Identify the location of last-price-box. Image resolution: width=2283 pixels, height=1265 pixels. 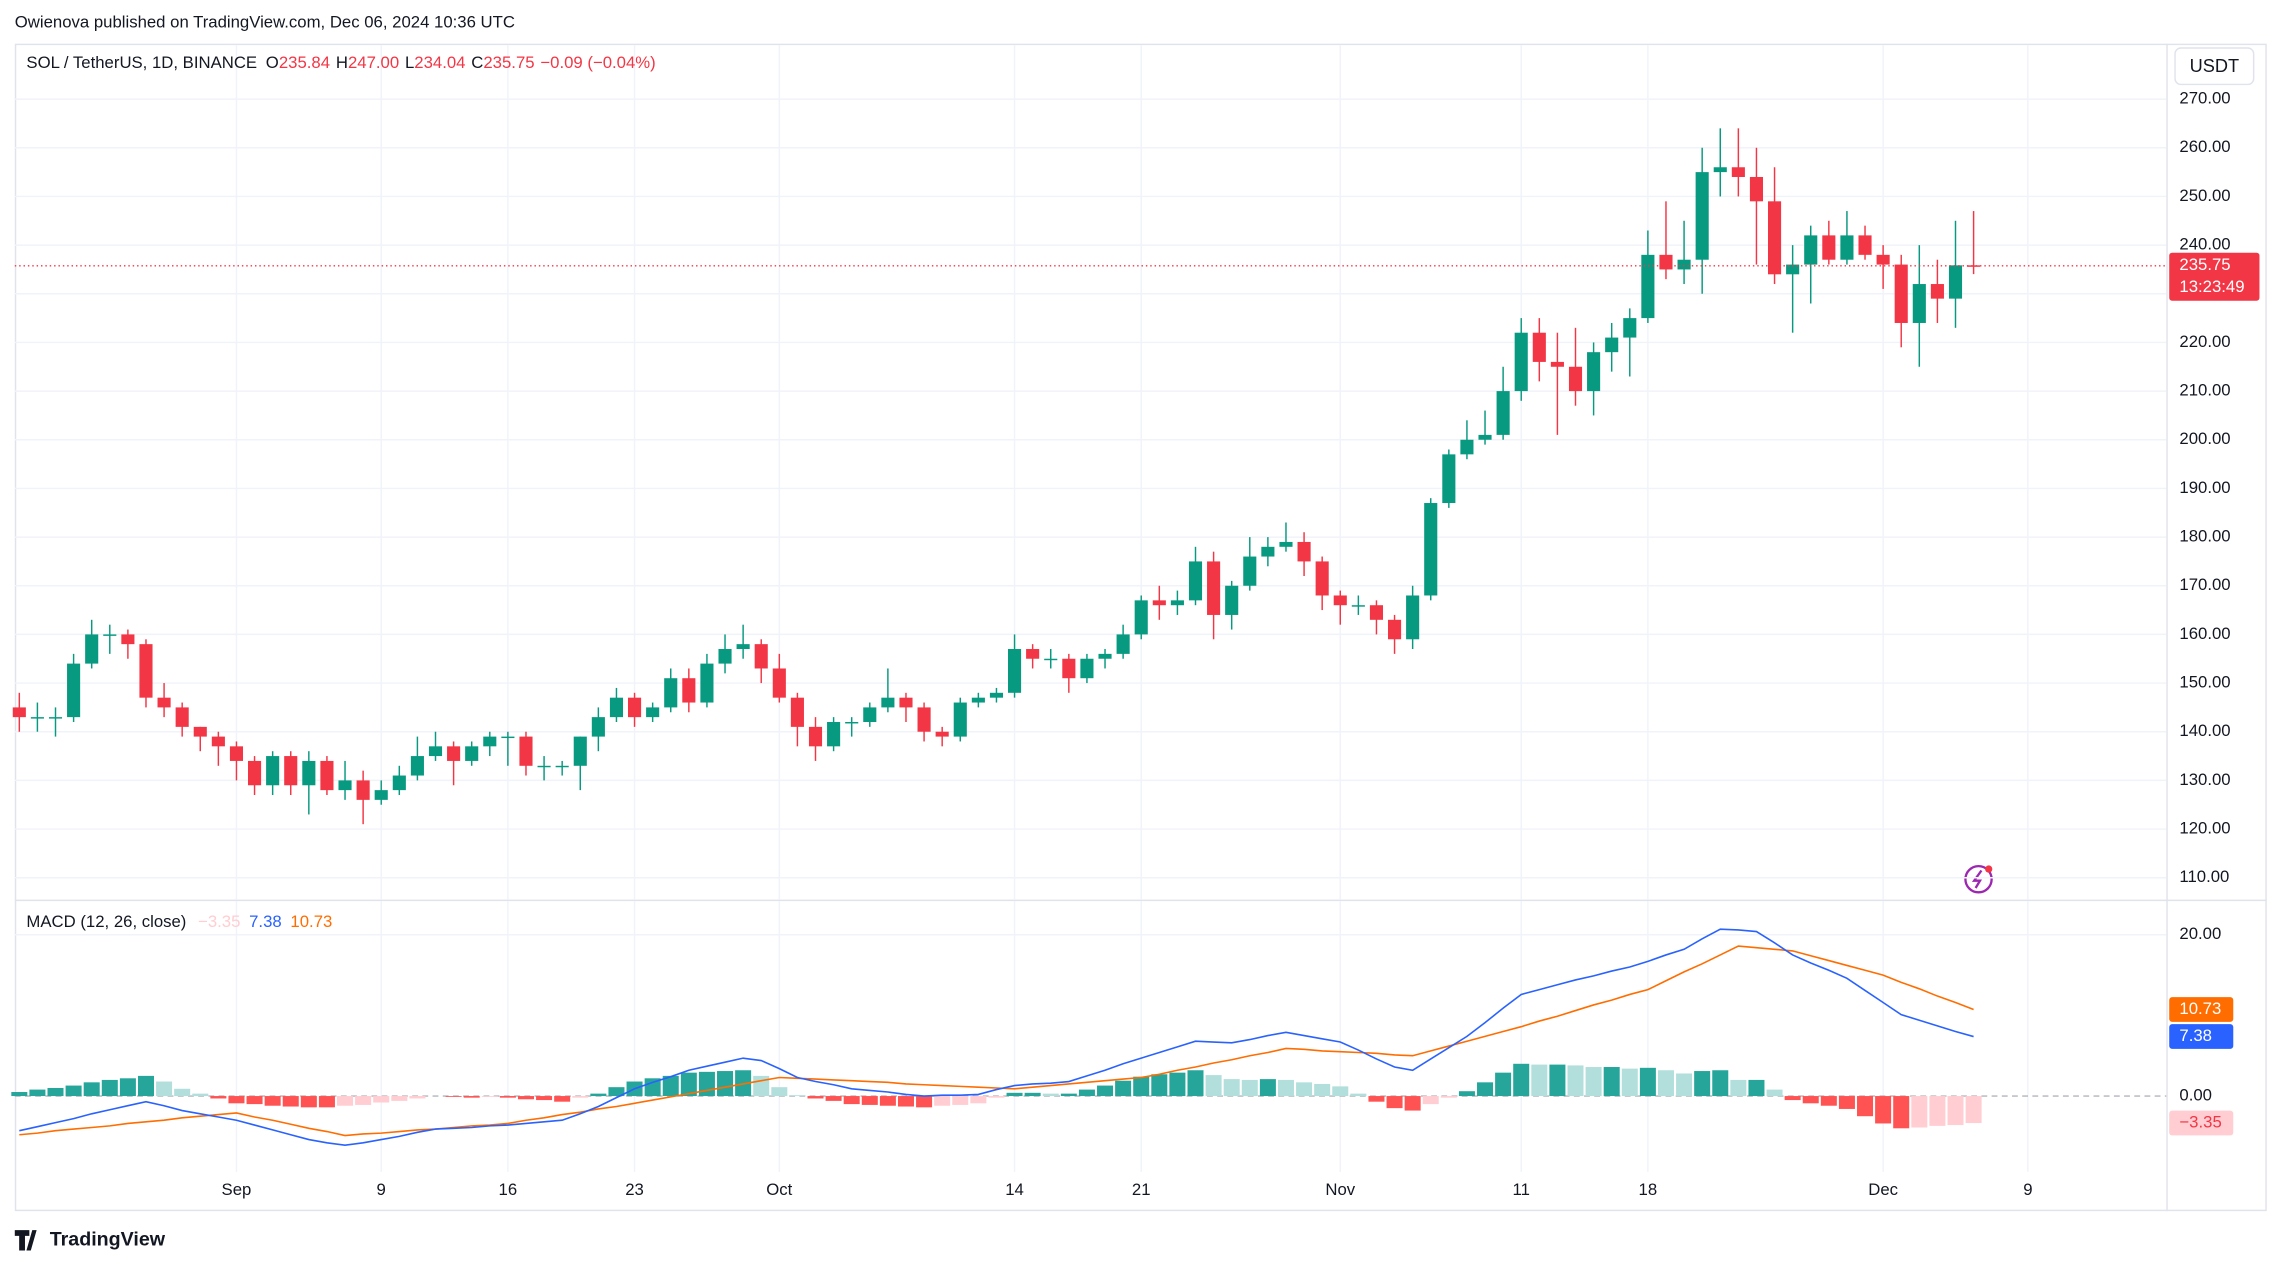
(2214, 276).